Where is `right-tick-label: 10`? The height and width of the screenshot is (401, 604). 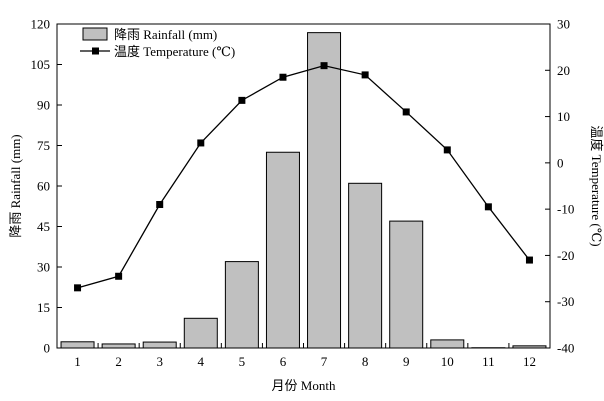
right-tick-label: 10 is located at coordinates (563, 116).